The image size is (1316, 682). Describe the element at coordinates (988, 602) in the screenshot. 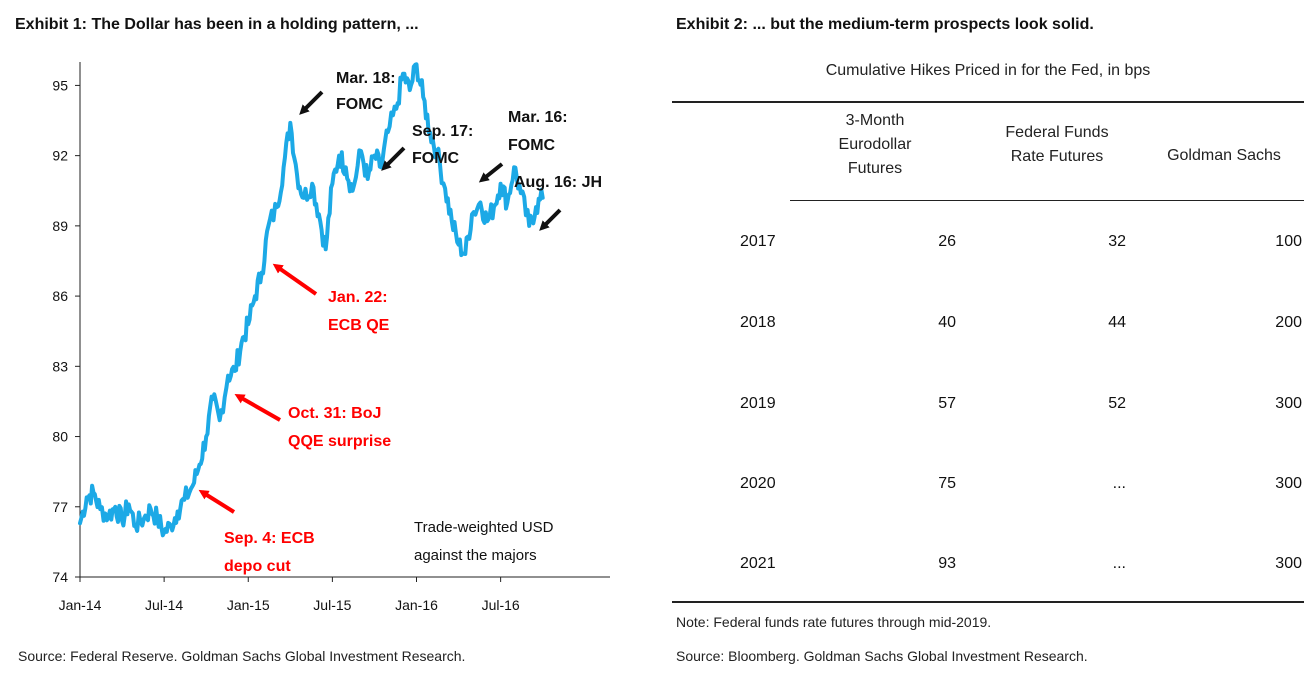

I see `table-bottom-rule` at that location.